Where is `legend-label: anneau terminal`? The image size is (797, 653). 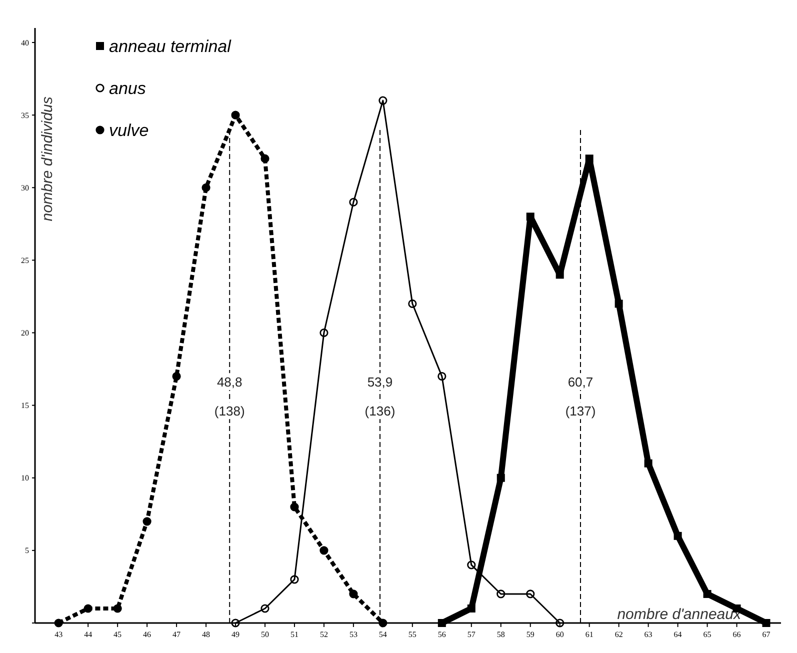
legend-label: anneau terminal is located at coordinates (170, 46).